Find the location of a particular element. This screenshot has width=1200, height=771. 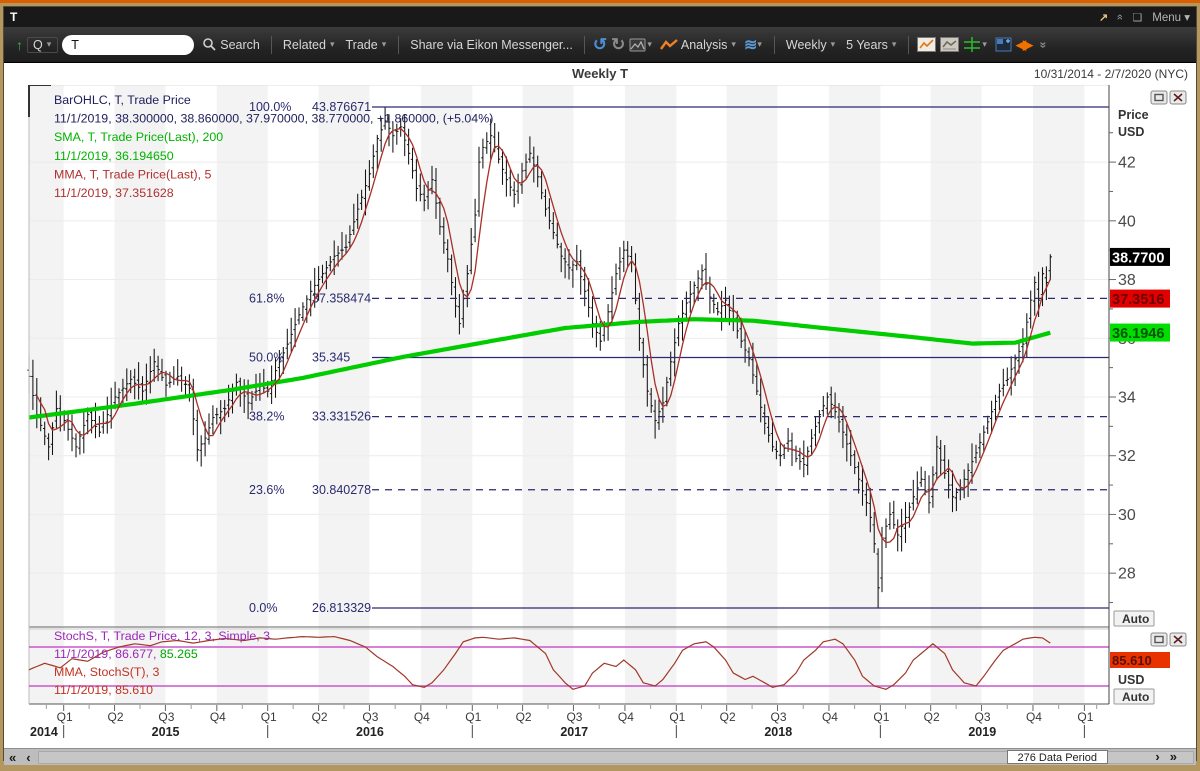

main-legend-line: 11/1/2019, 37.351628 is located at coordinates (114, 193).